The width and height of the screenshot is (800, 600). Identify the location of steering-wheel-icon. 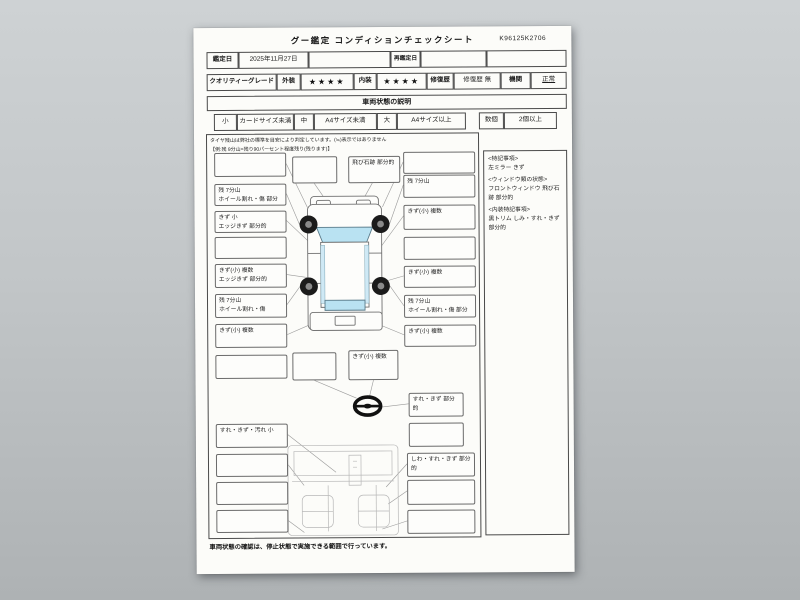
(367, 406).